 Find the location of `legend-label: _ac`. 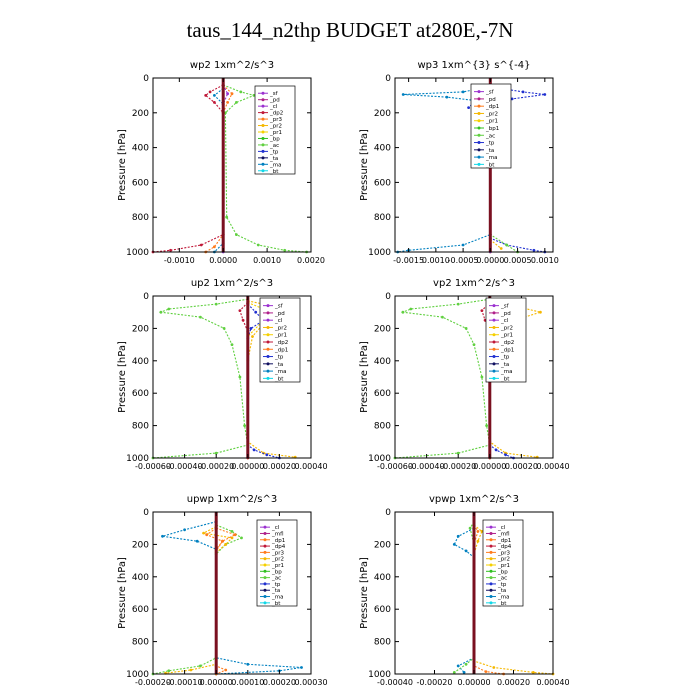

legend-label: _ac is located at coordinates (274, 146).